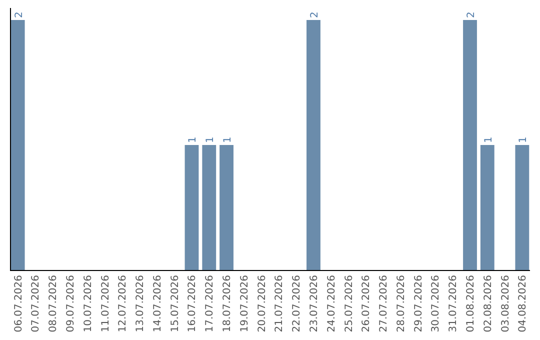  I want to click on x-tick-label: 13.07.2026, so click(140, 303).